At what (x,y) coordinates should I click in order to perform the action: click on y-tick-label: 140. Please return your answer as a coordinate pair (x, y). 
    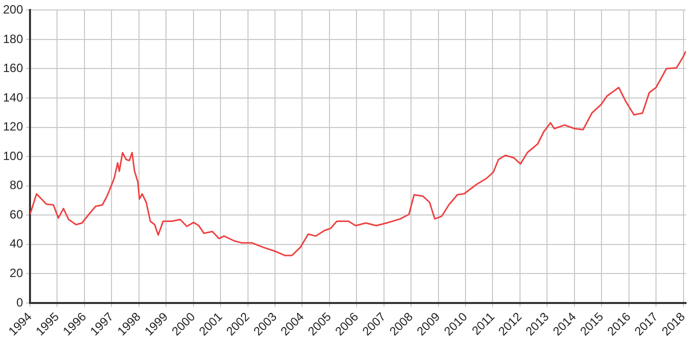
    Looking at the image, I should click on (13, 97).